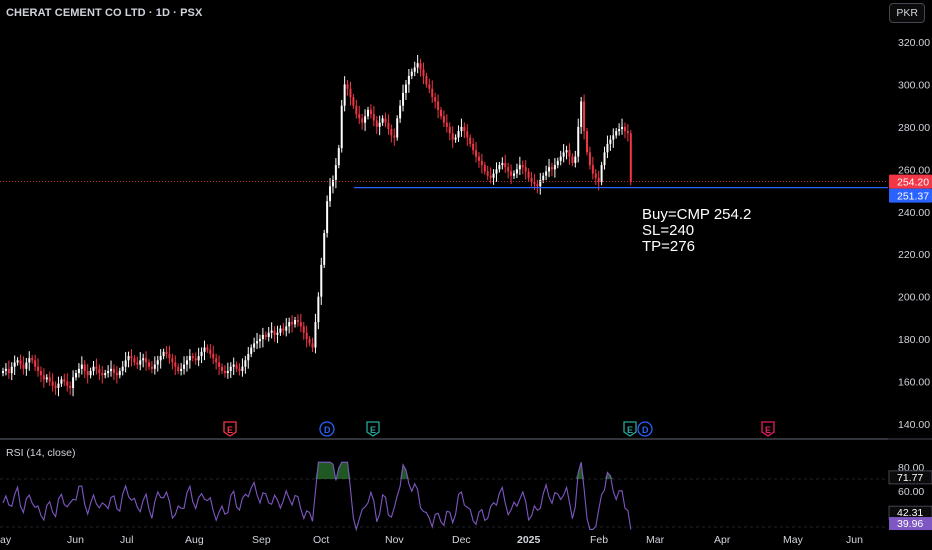 The image size is (932, 550). I want to click on price-tick-label: 180.00, so click(914, 340).